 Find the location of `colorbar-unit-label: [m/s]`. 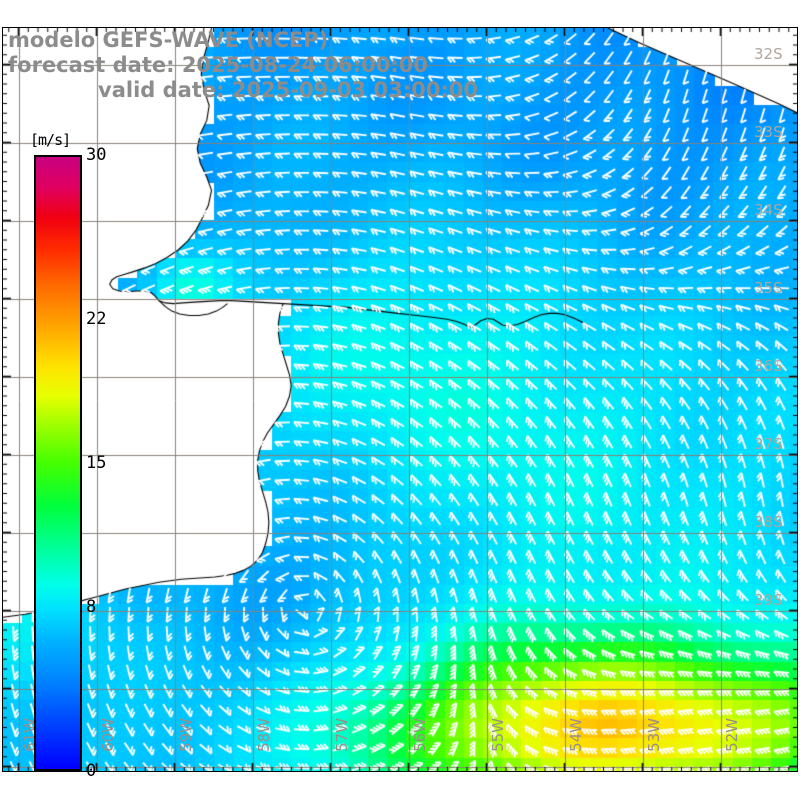

colorbar-unit-label: [m/s] is located at coordinates (50, 140).